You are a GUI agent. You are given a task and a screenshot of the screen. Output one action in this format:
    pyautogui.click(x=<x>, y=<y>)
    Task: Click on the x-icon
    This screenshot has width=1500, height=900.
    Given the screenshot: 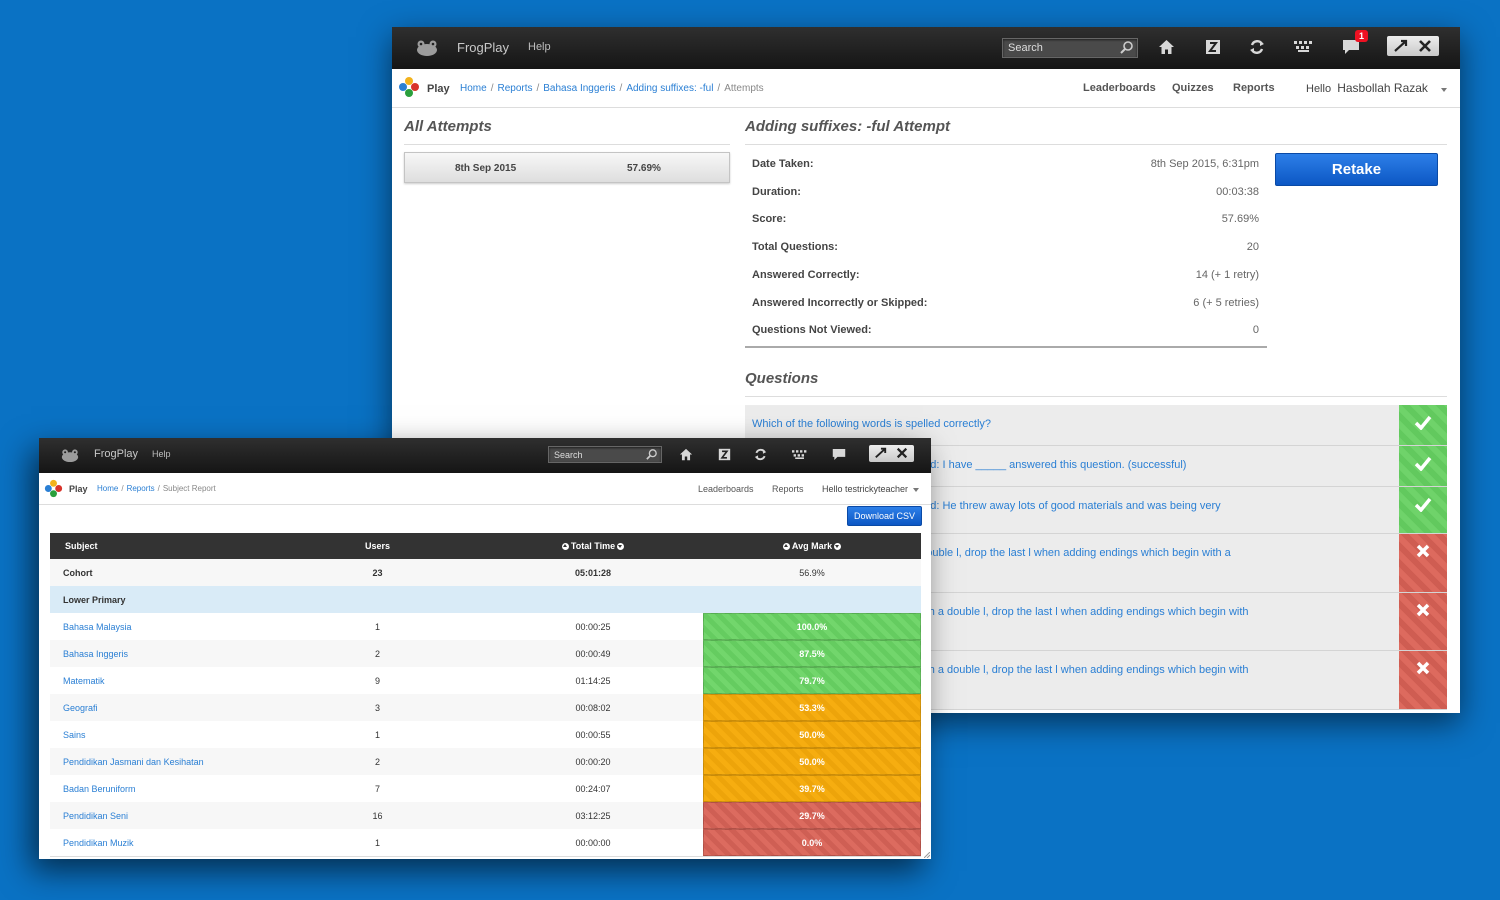 What is the action you would take?
    pyautogui.click(x=1423, y=551)
    